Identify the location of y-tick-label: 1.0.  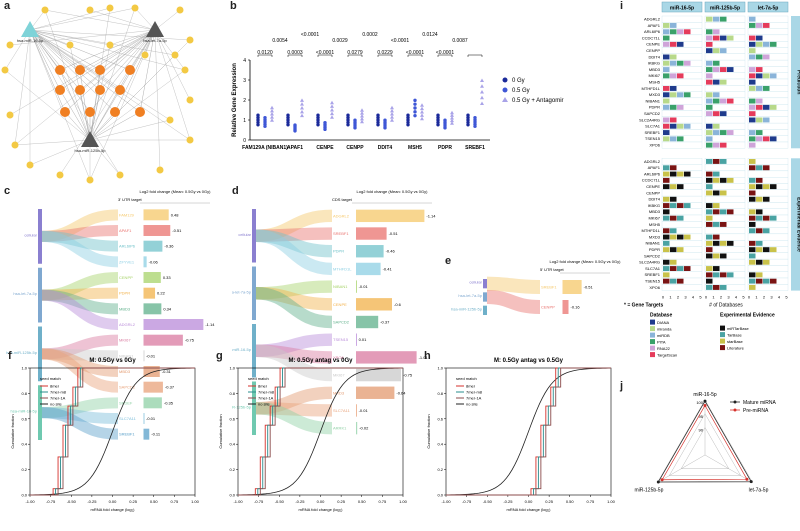
(24, 368).